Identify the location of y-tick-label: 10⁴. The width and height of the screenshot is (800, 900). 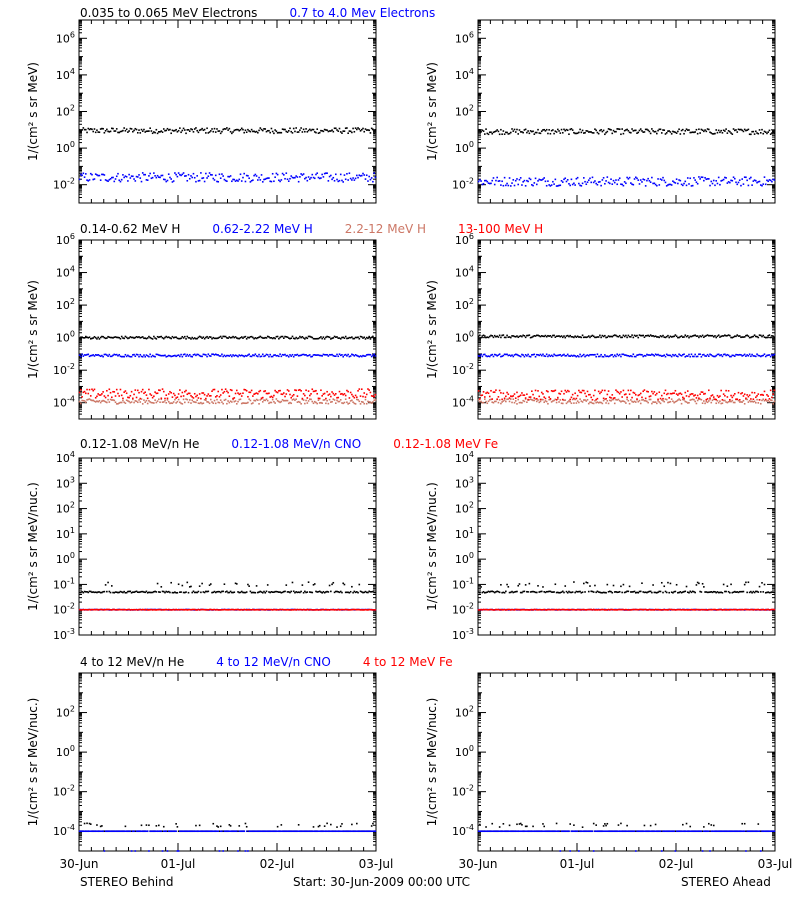
(65, 272).